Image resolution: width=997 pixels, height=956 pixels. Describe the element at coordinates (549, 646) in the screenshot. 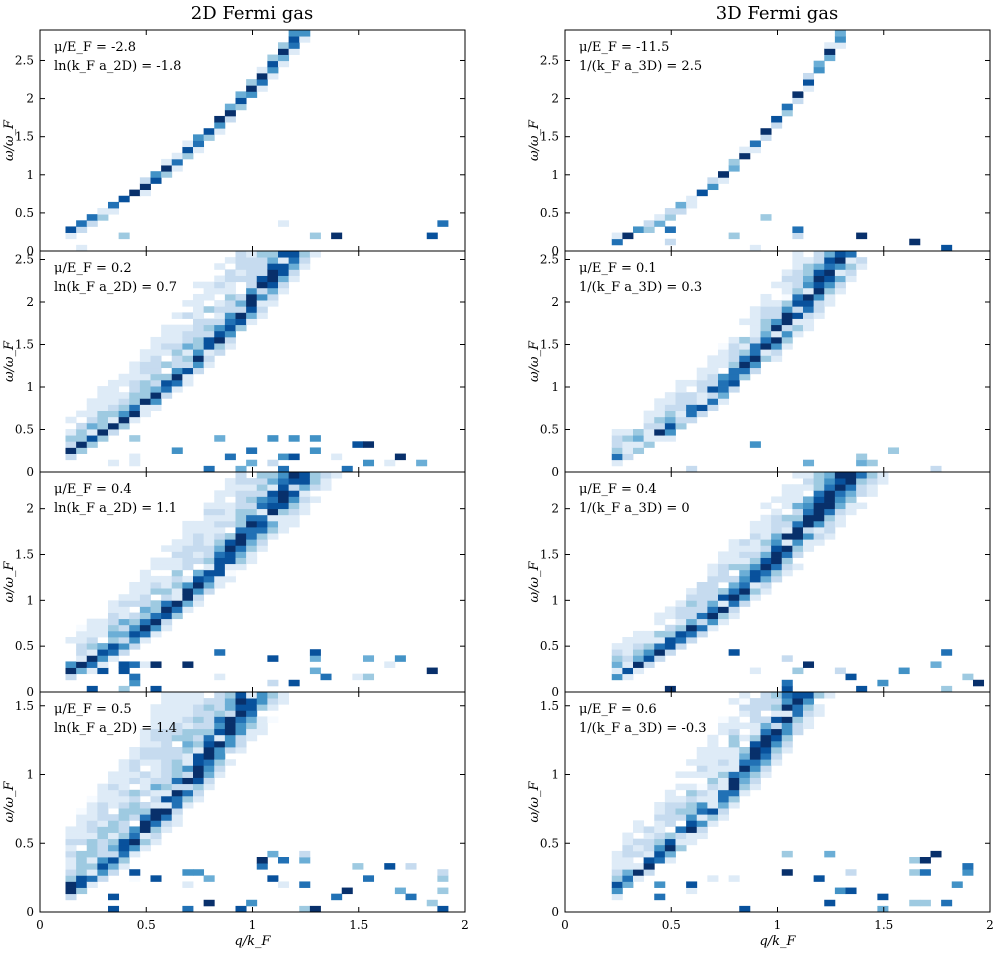

I see `y-tick-label: 0.5` at that location.